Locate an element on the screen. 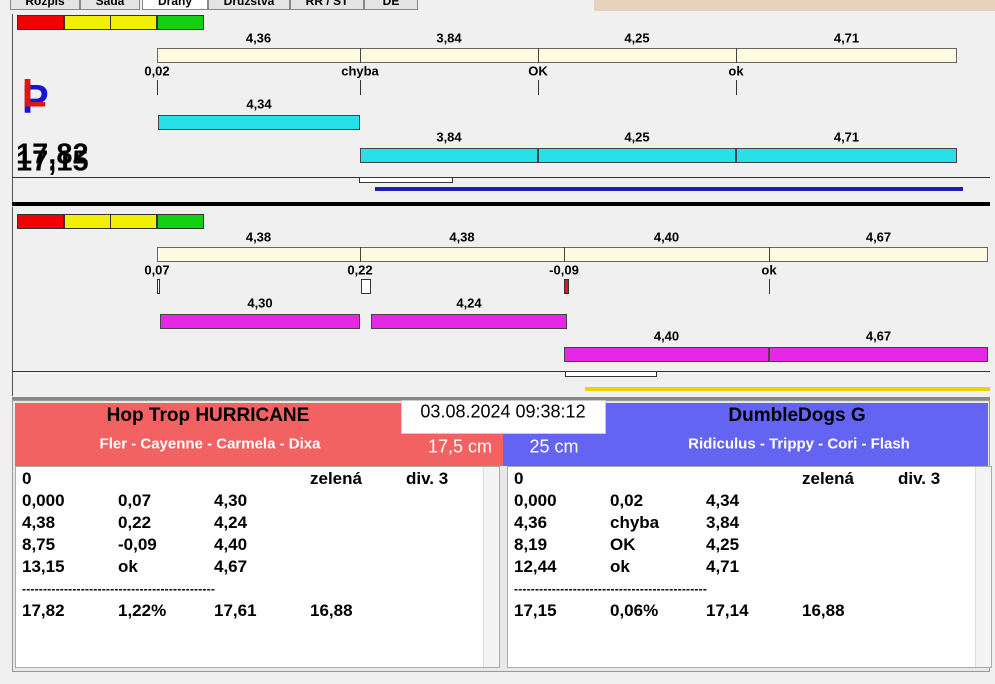 The image size is (995, 684). team-dogs: Fler - Cayenne - Carmela - Dixa is located at coordinates (210, 444).